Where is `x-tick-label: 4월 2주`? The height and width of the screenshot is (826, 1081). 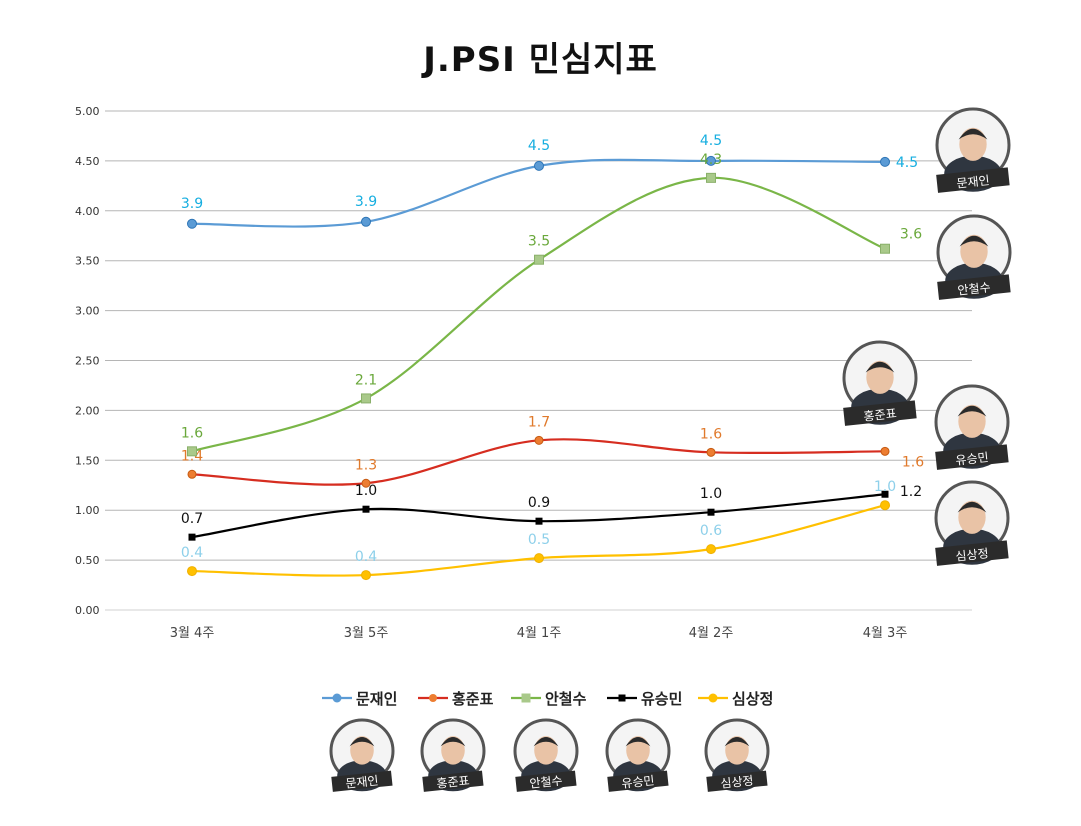
x-tick-label: 4월 2주 is located at coordinates (711, 633).